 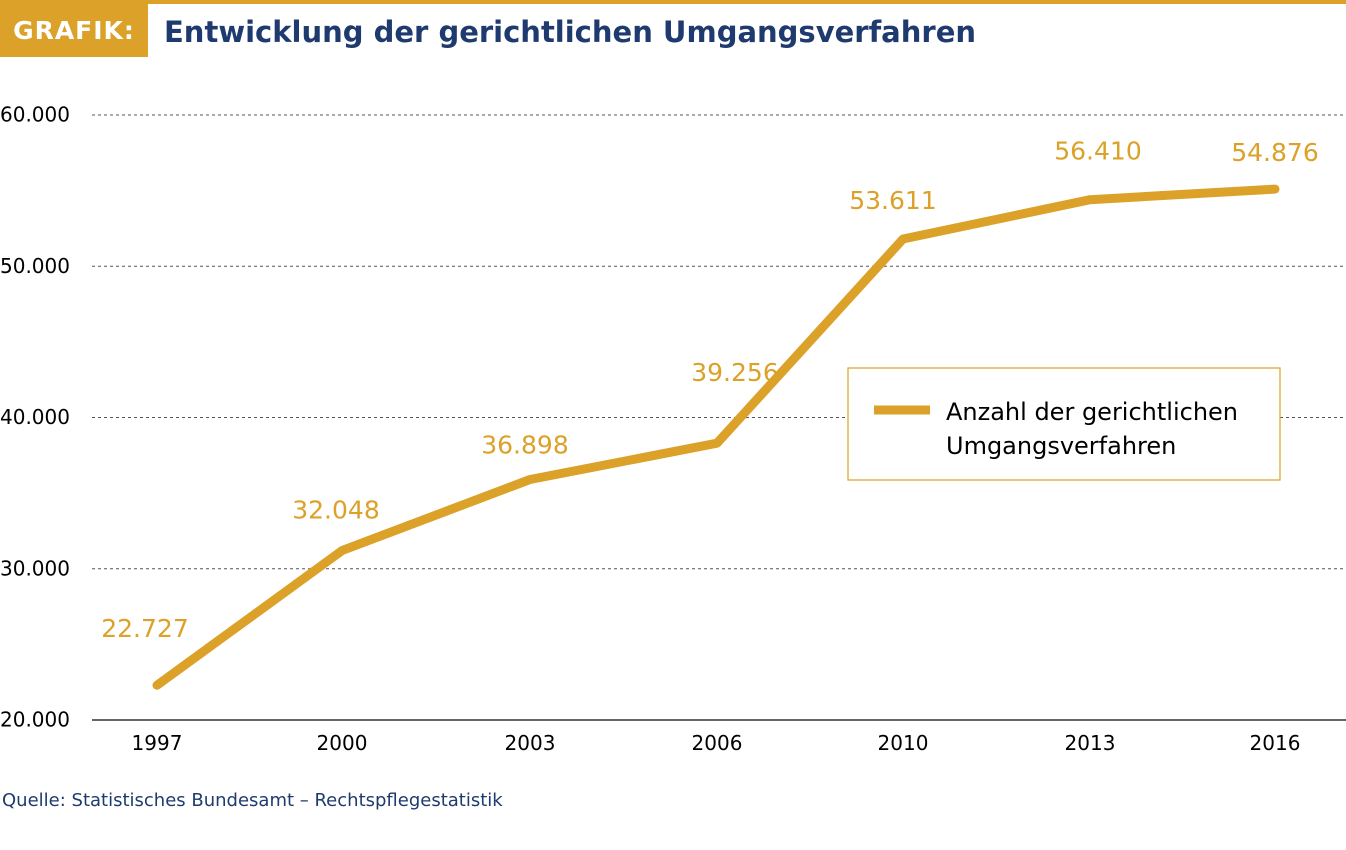 What do you see at coordinates (1275, 743) in the screenshot?
I see `x-tick-label: 2016` at bounding box center [1275, 743].